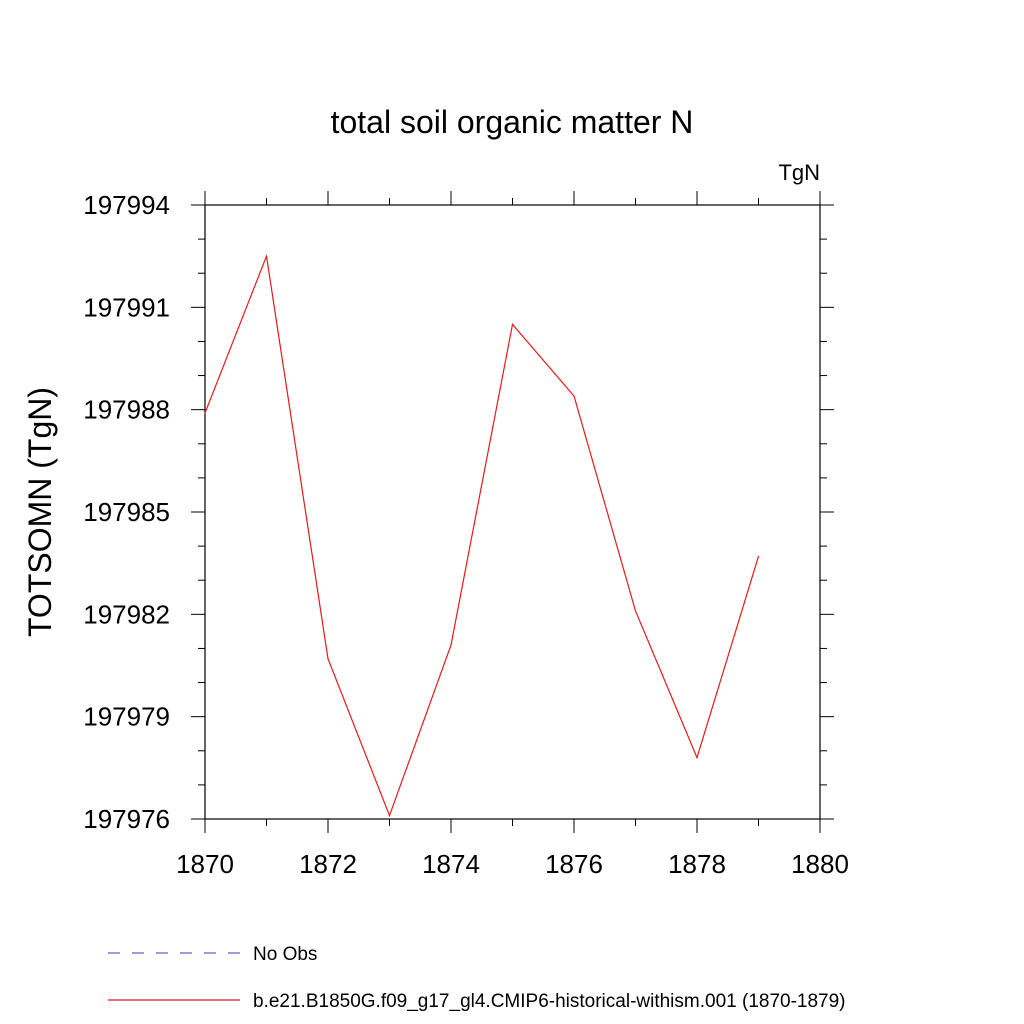  Describe the element at coordinates (126, 614) in the screenshot. I see `y-tick-label: 197982` at that location.